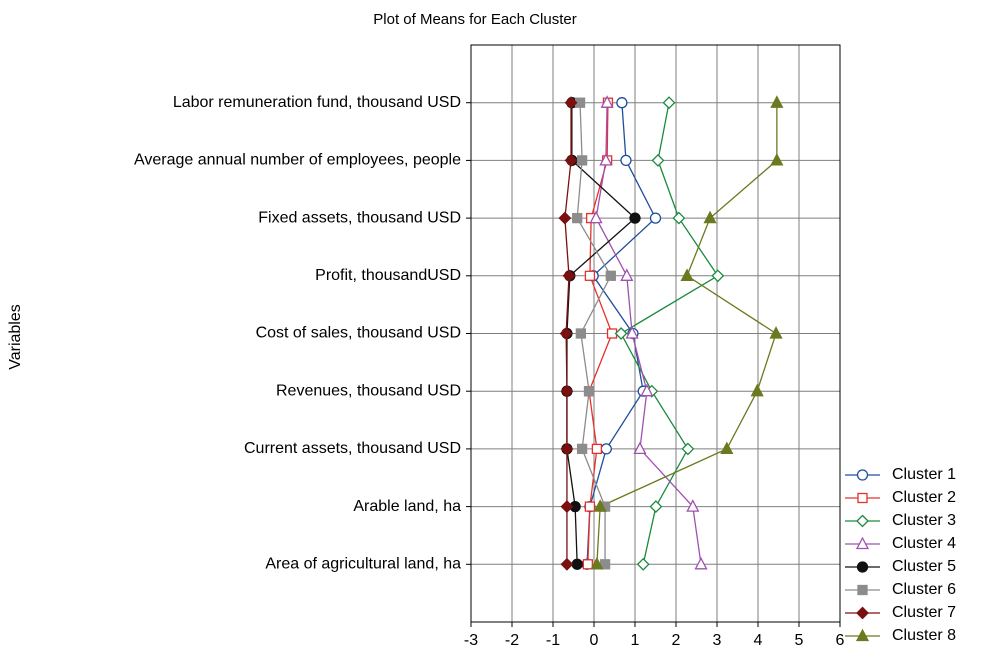 This screenshot has width=981, height=650. Describe the element at coordinates (317, 102) in the screenshot. I see `y-tick-label: Labor remuneration fund, thousand USD` at that location.